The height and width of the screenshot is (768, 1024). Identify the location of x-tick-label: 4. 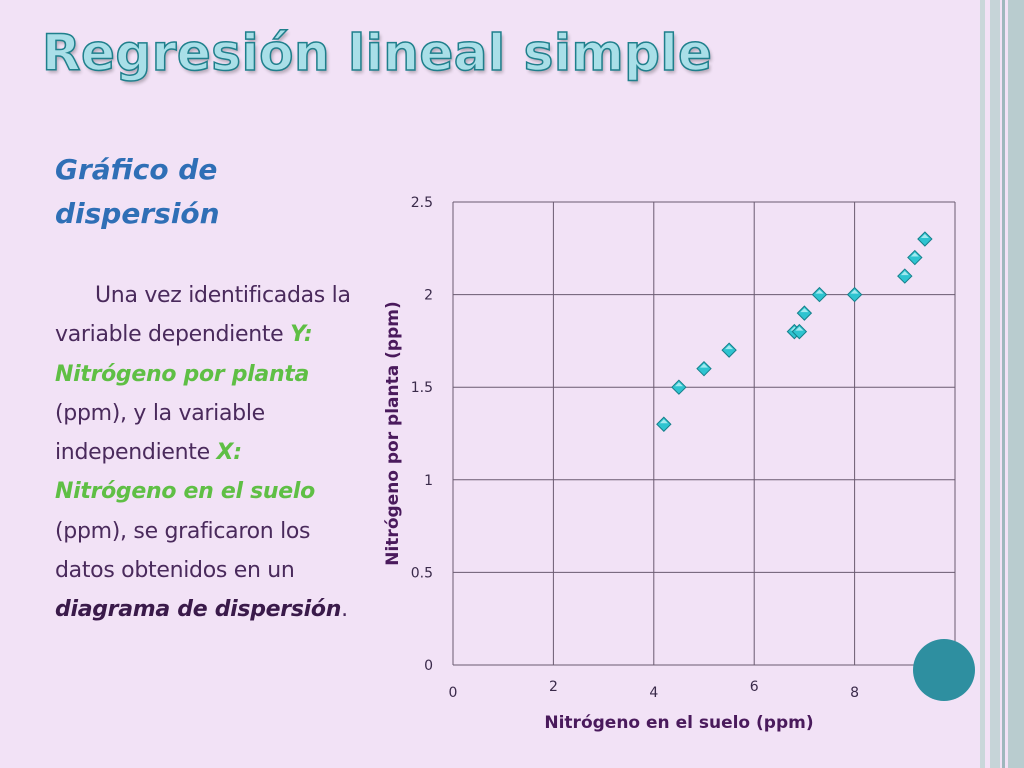
(653, 693).